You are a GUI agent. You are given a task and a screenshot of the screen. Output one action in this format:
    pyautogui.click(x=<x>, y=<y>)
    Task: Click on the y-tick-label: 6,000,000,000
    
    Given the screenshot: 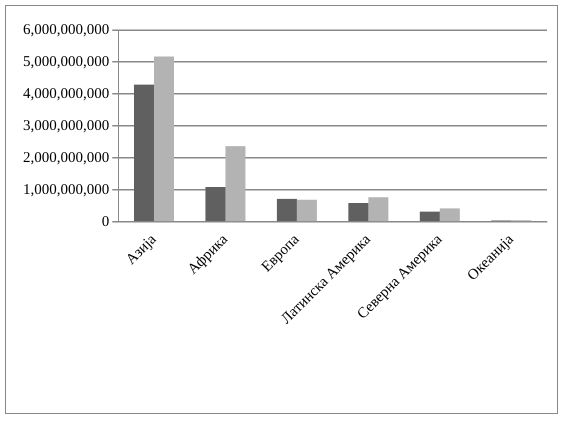 What is the action you would take?
    pyautogui.click(x=66, y=30)
    